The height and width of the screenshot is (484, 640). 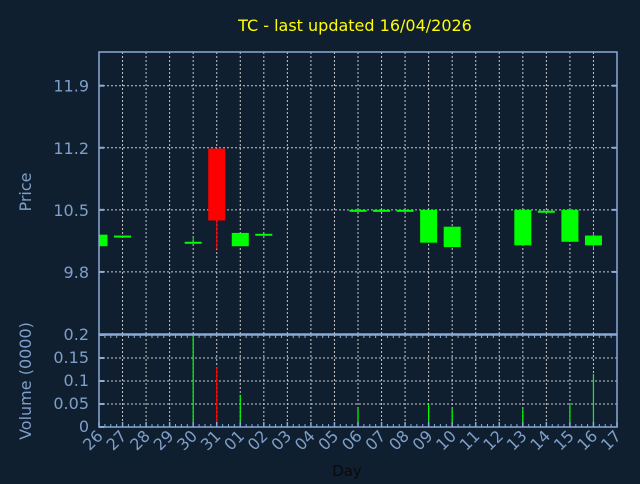 What do you see at coordinates (76, 380) in the screenshot?
I see `volume-tick-label: 0.1` at bounding box center [76, 380].